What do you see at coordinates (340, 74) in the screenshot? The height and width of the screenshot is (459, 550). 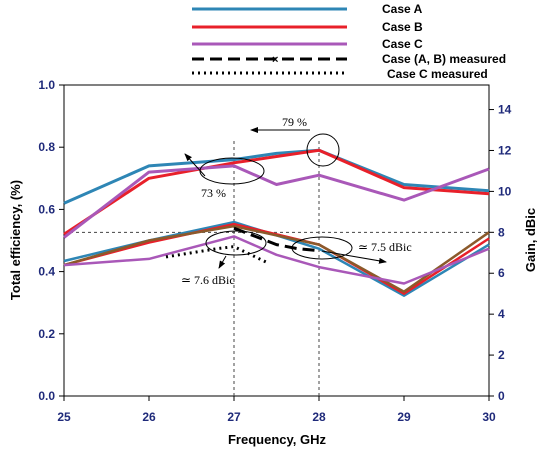 I see `legend-item-c-measured: Case C measured` at bounding box center [340, 74].